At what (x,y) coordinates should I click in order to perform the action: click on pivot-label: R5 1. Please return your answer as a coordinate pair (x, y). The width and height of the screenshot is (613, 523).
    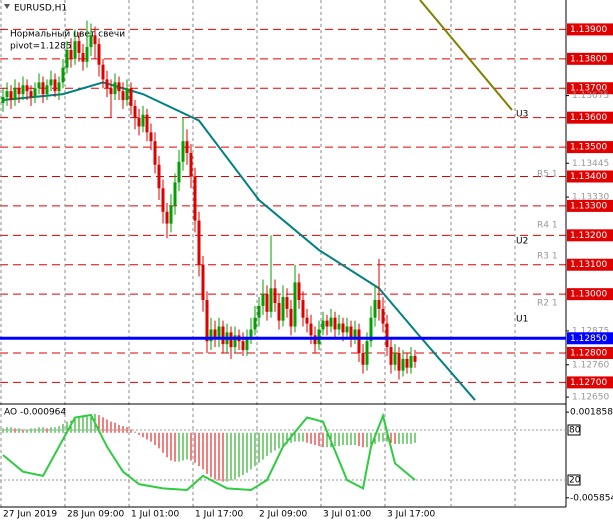
    Looking at the image, I should click on (547, 175).